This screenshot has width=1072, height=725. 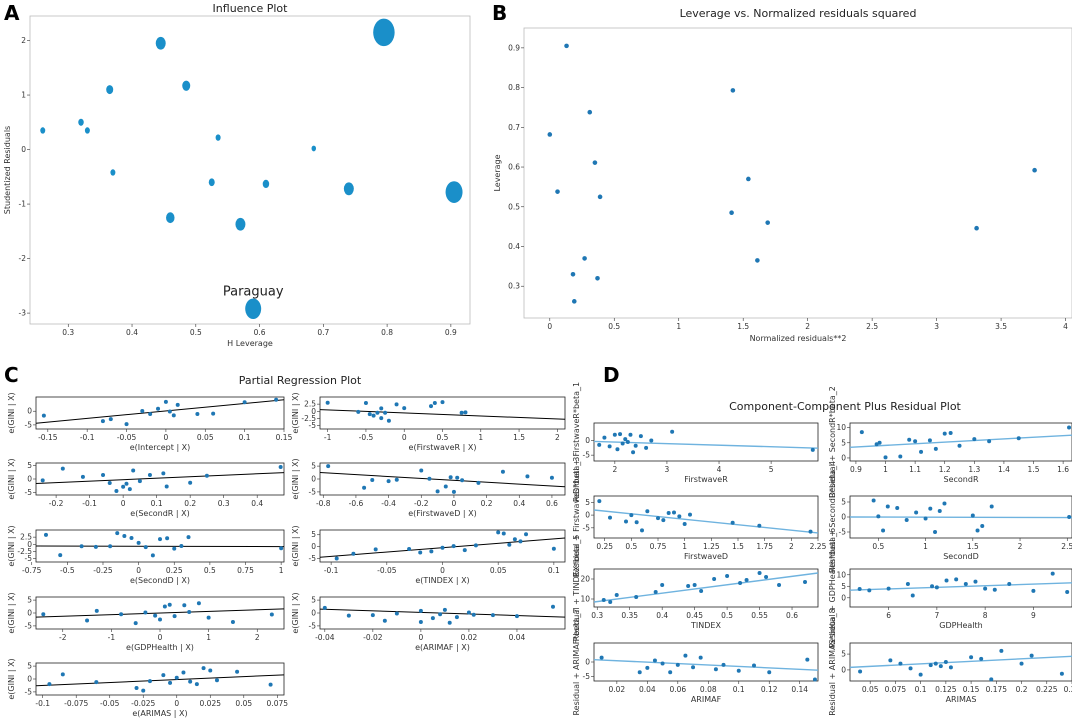 I want to click on panel-b-x-tick-label: 2.5, so click(x=872, y=326).